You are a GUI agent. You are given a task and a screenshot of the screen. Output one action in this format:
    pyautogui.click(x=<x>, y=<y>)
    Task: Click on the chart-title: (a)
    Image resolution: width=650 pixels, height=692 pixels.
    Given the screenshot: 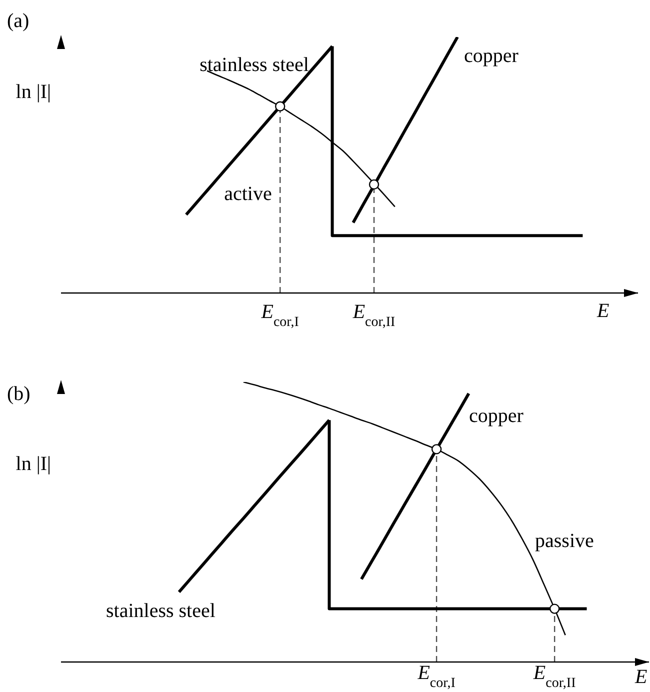 What is the action you would take?
    pyautogui.click(x=18, y=21)
    